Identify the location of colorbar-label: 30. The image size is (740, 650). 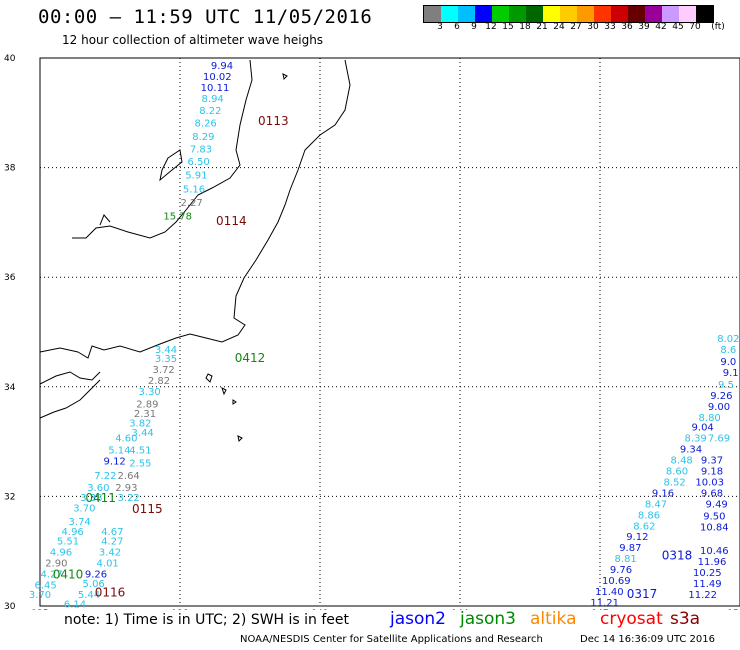
(593, 27).